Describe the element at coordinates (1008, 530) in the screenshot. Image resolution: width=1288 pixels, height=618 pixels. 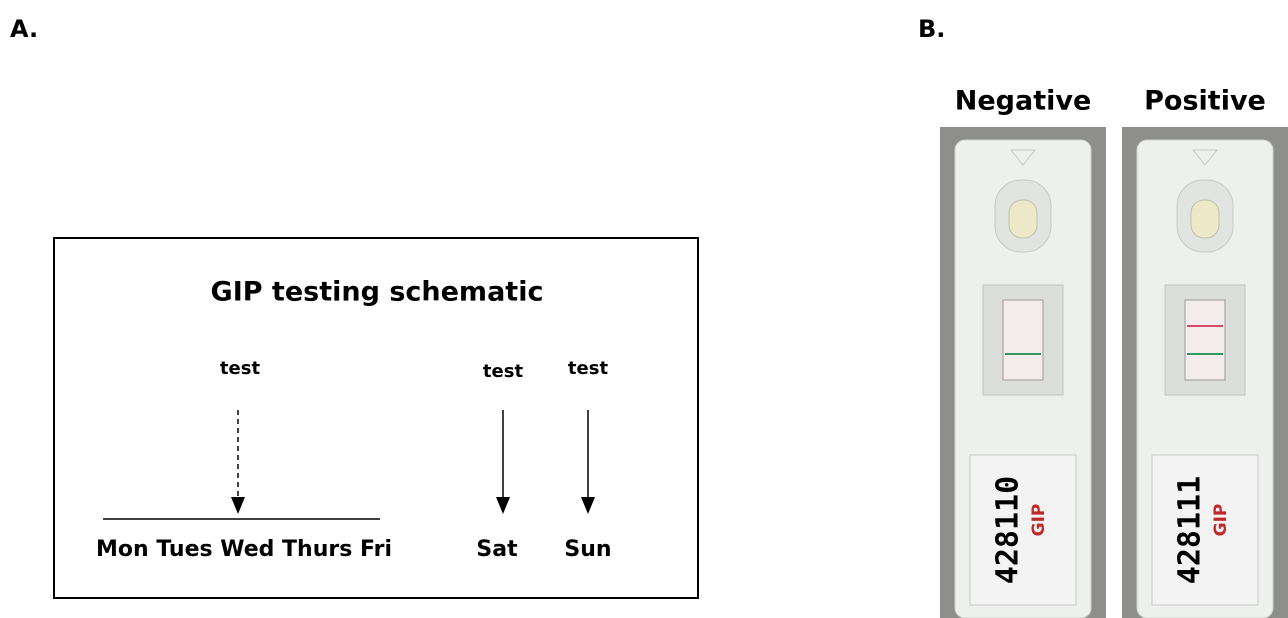
I see `handwritten-id: 428110` at that location.